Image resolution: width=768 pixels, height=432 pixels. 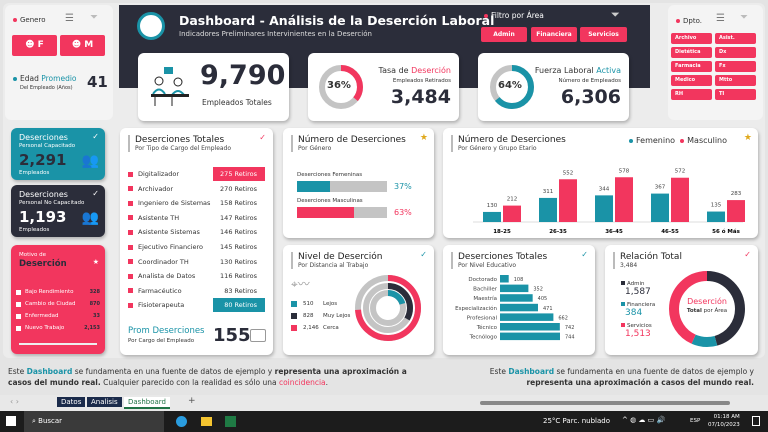 What do you see at coordinates (756, 421) in the screenshot?
I see `notifications-icon` at bounding box center [756, 421].